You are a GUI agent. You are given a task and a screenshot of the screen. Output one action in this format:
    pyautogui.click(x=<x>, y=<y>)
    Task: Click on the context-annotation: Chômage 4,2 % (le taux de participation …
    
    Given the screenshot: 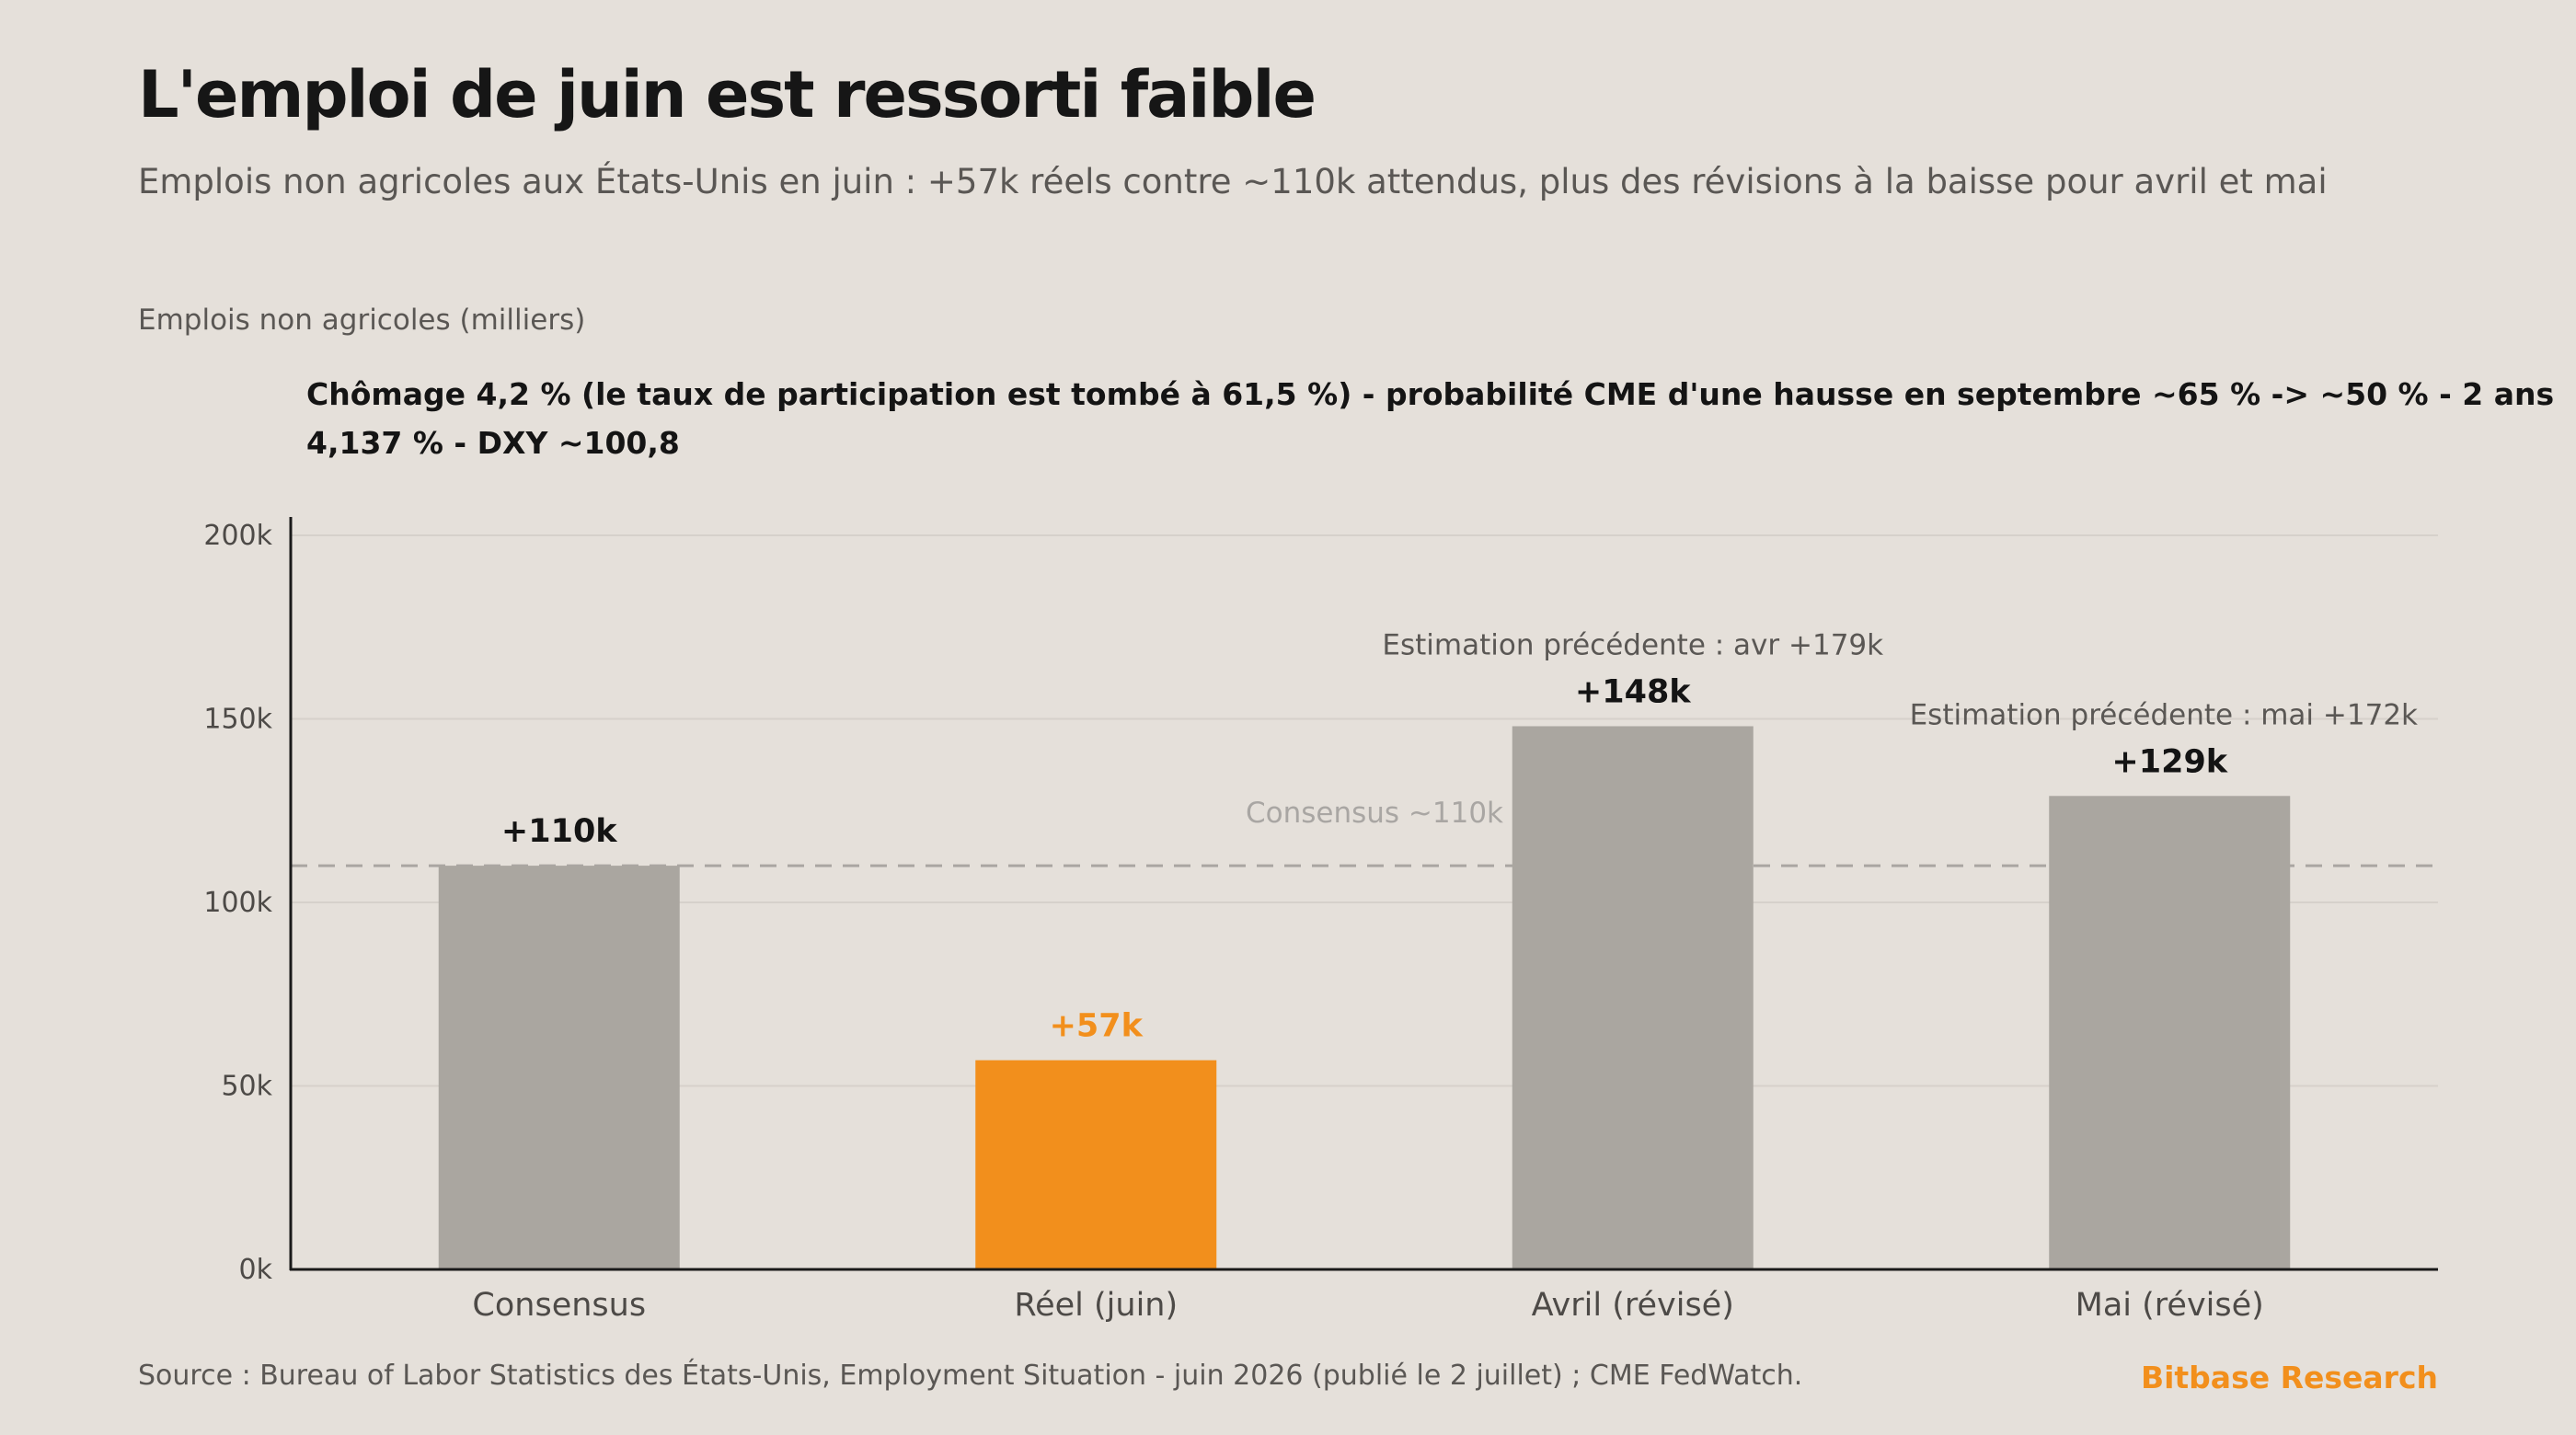 What is the action you would take?
    pyautogui.click(x=1430, y=418)
    